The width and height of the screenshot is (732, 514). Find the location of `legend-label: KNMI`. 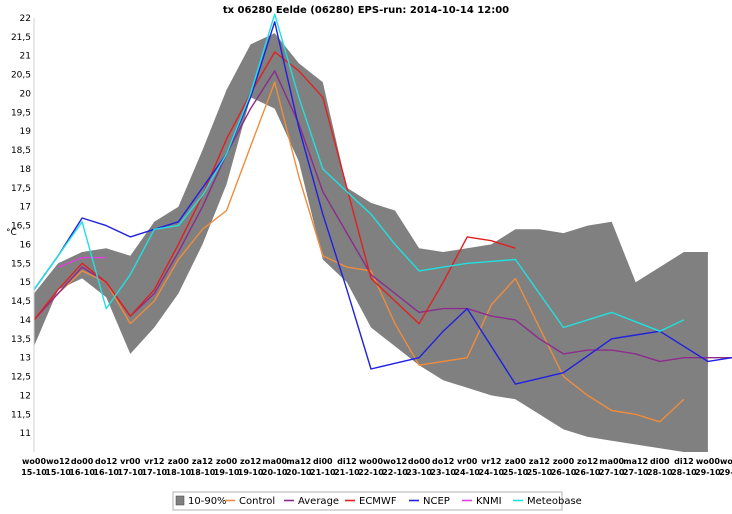

legend-label: KNMI is located at coordinates (489, 501).